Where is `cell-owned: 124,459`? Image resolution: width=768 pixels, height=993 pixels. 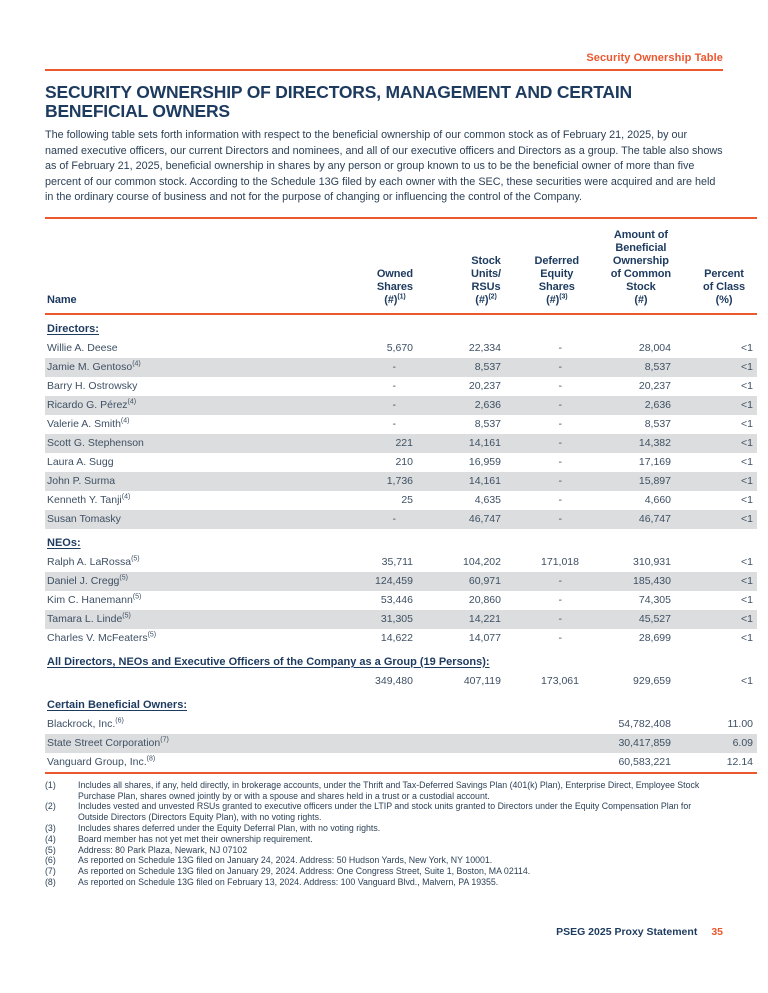
cell-owned: 124,459 is located at coordinates (379, 581).